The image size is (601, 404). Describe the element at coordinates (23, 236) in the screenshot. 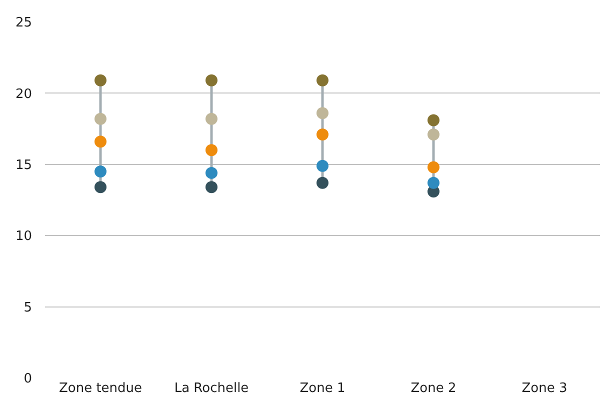

I see `y-tick-label: 10` at that location.